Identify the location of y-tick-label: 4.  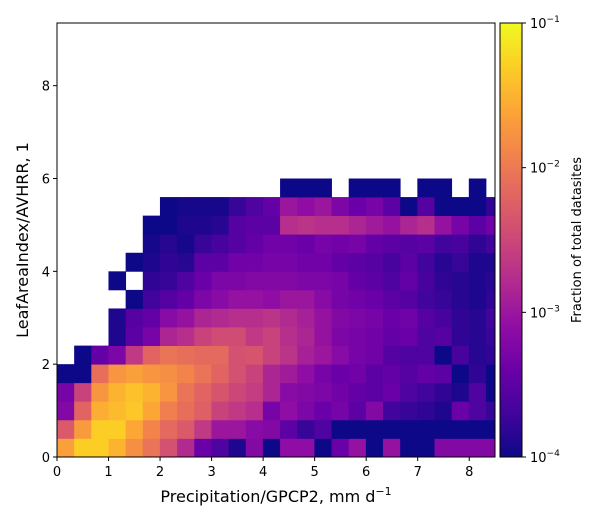
(46, 272).